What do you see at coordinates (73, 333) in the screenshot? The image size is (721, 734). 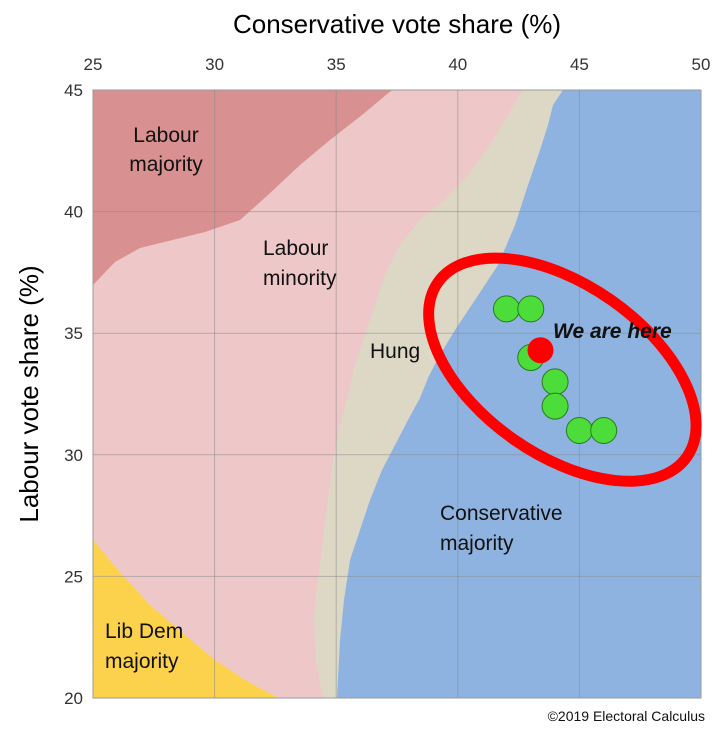 I see `y-tick-label: 35` at bounding box center [73, 333].